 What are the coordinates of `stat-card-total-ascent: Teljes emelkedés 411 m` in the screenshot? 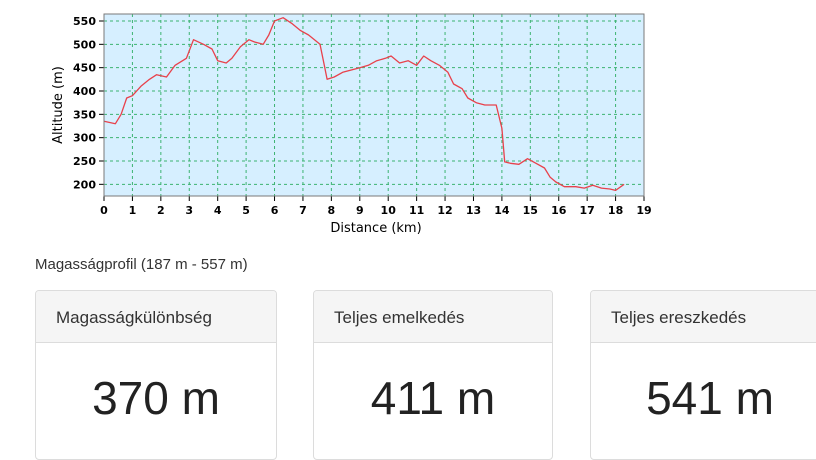 It's located at (433, 375).